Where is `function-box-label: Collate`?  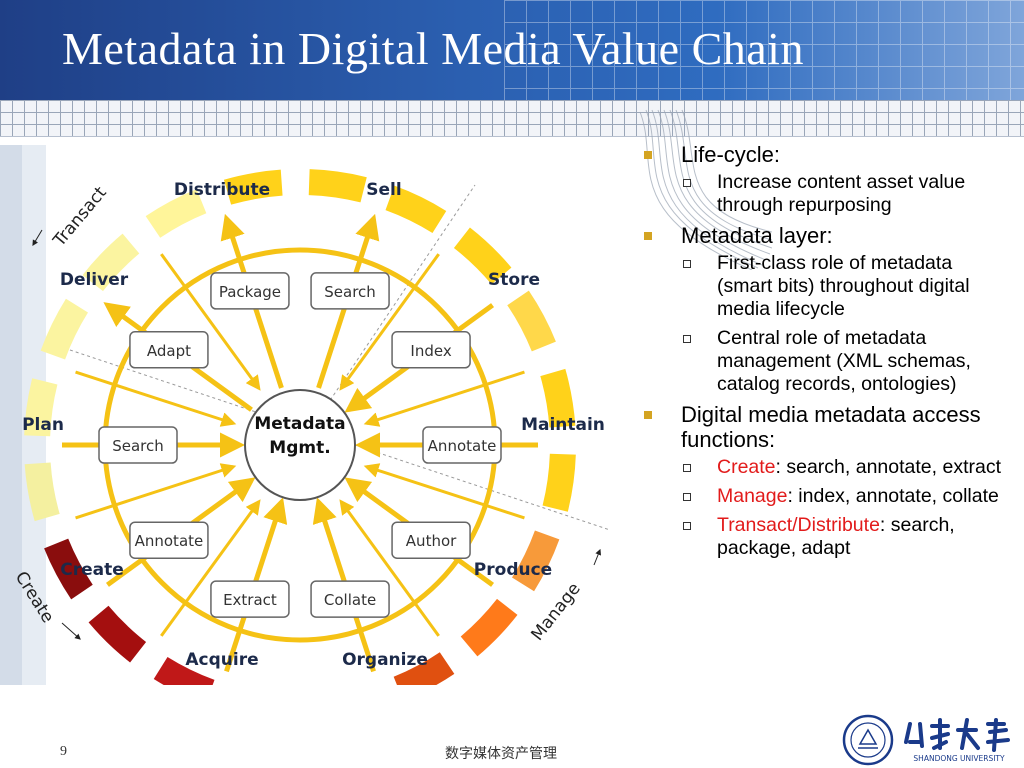 function-box-label: Collate is located at coordinates (350, 600).